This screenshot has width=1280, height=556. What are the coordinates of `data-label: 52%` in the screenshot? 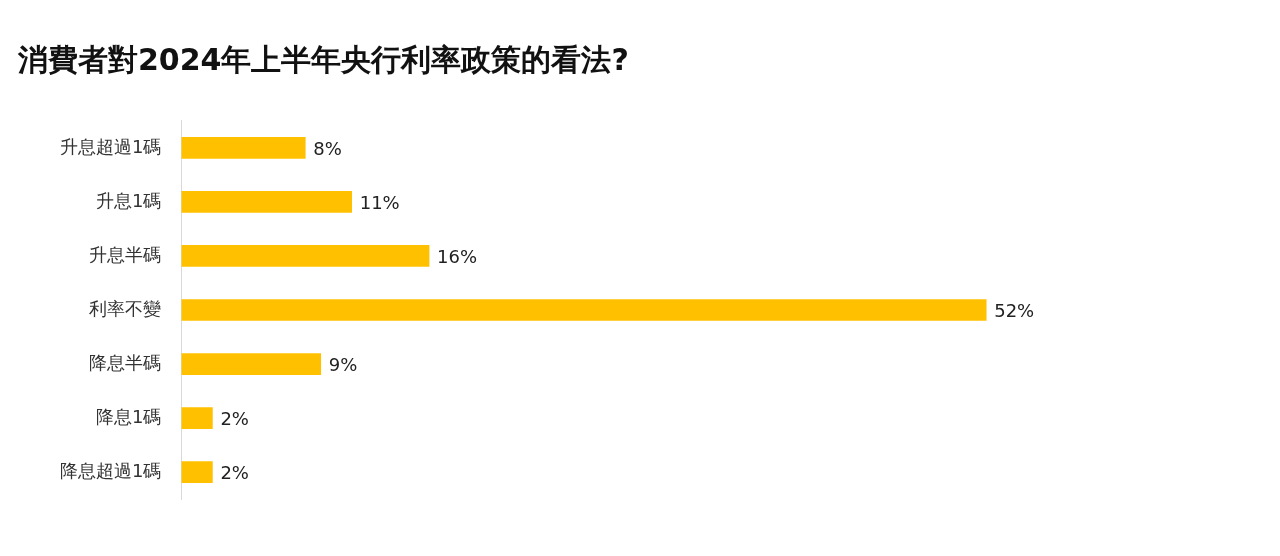 It's located at (1014, 310).